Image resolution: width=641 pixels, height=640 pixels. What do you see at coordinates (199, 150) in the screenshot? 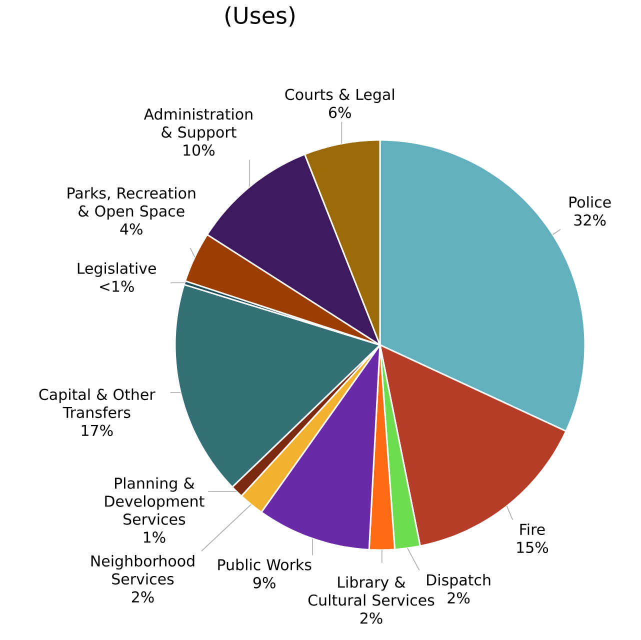
I see `data-label: 10%` at bounding box center [199, 150].